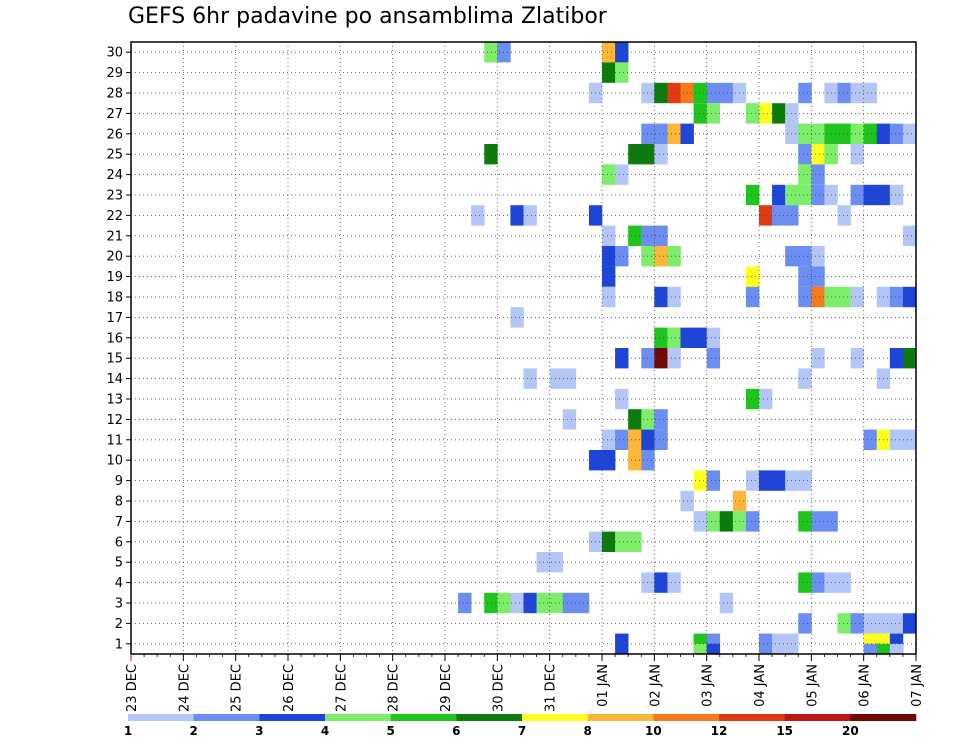  Describe the element at coordinates (498, 688) in the screenshot. I see `x-tick-label: 30 DEC` at that location.